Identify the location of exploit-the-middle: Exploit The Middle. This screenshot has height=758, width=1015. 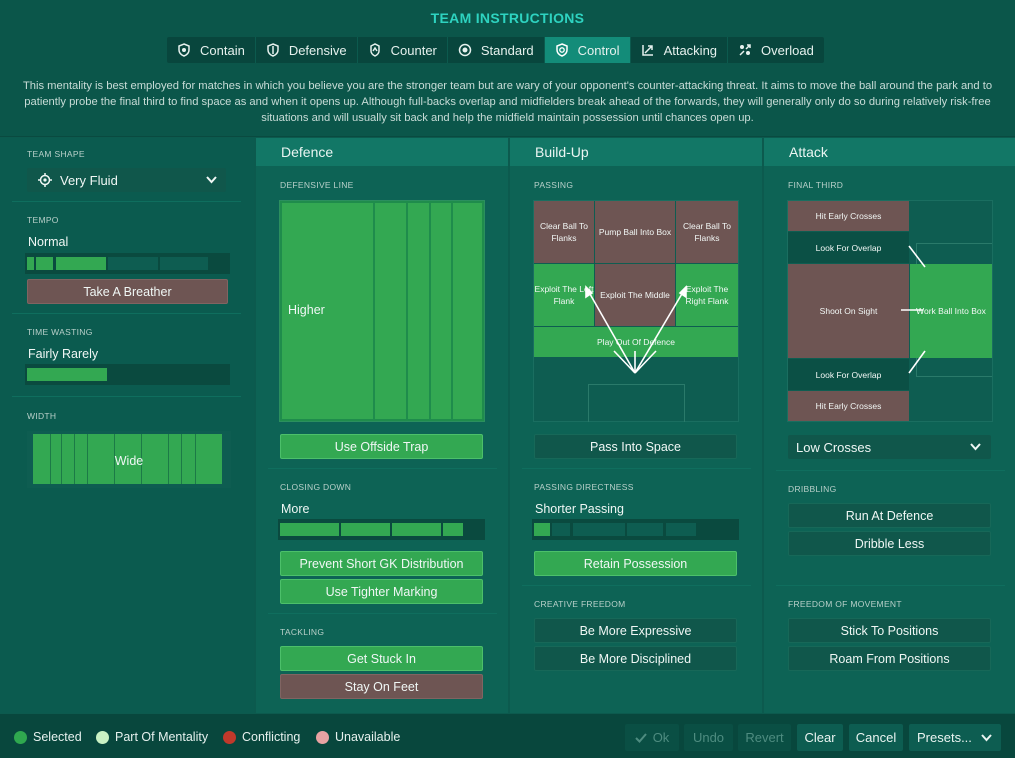
(635, 295).